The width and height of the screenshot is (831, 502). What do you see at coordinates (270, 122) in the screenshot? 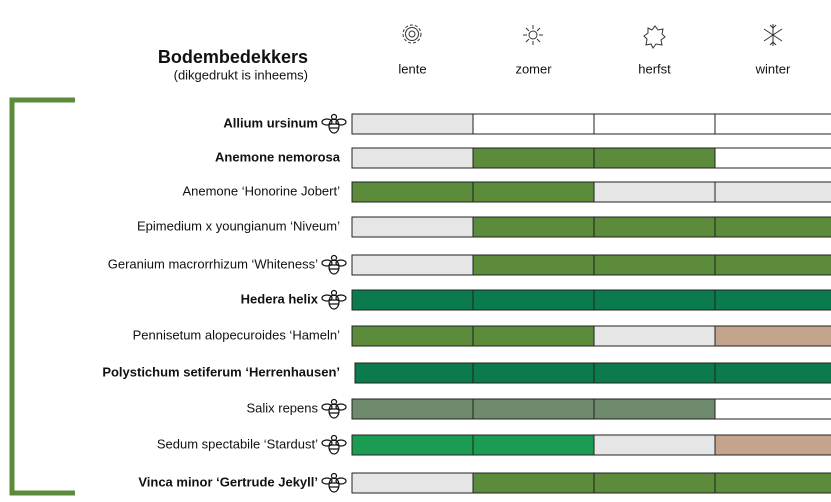
I see `plant-name: Allium ursinum` at bounding box center [270, 122].